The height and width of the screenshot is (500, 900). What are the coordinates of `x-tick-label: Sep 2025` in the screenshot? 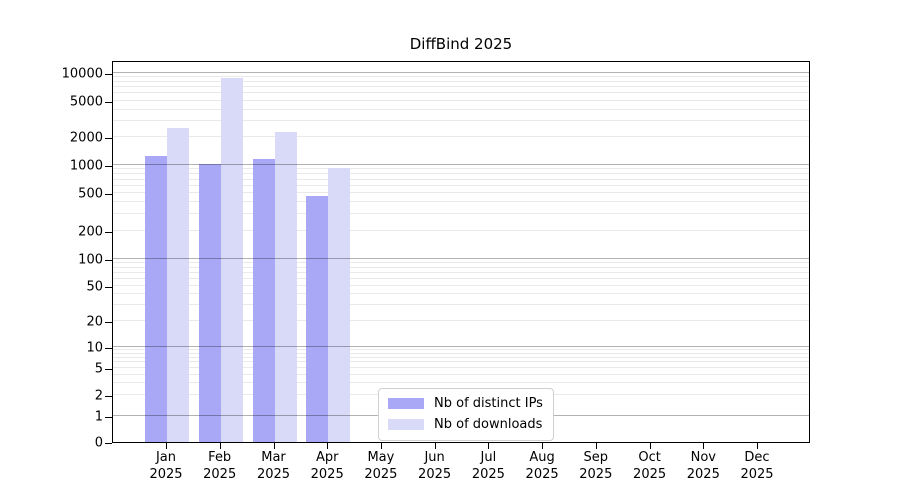 It's located at (596, 466).